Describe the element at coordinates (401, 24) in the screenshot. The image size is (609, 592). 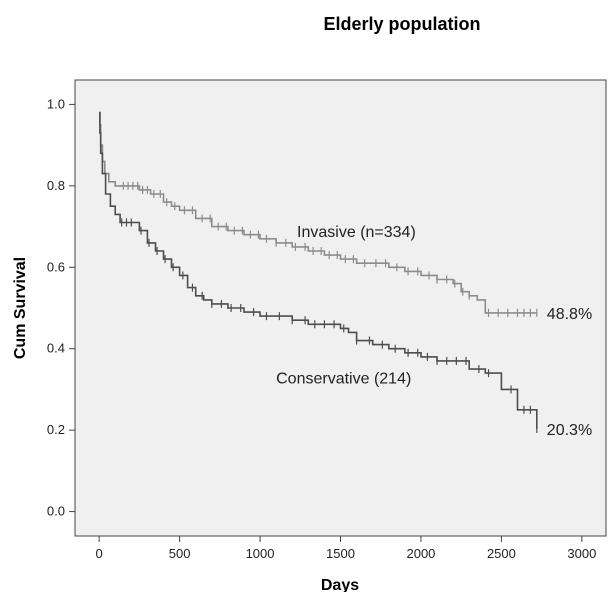
I see `chart-title: Elderly population` at that location.